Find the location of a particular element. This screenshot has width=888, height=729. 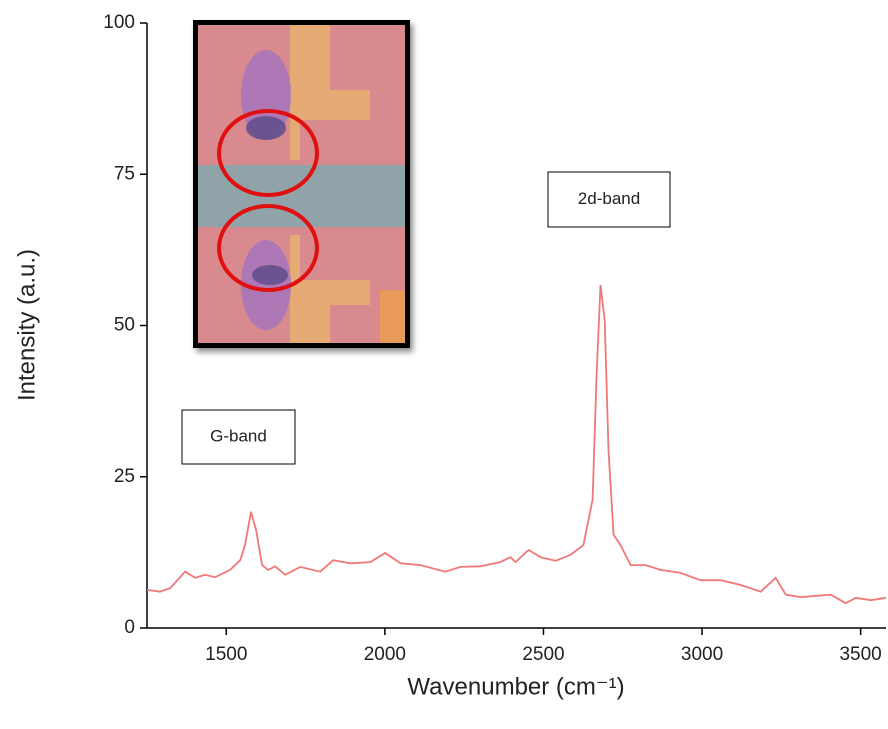

x-tick-label: 3000 is located at coordinates (702, 654).